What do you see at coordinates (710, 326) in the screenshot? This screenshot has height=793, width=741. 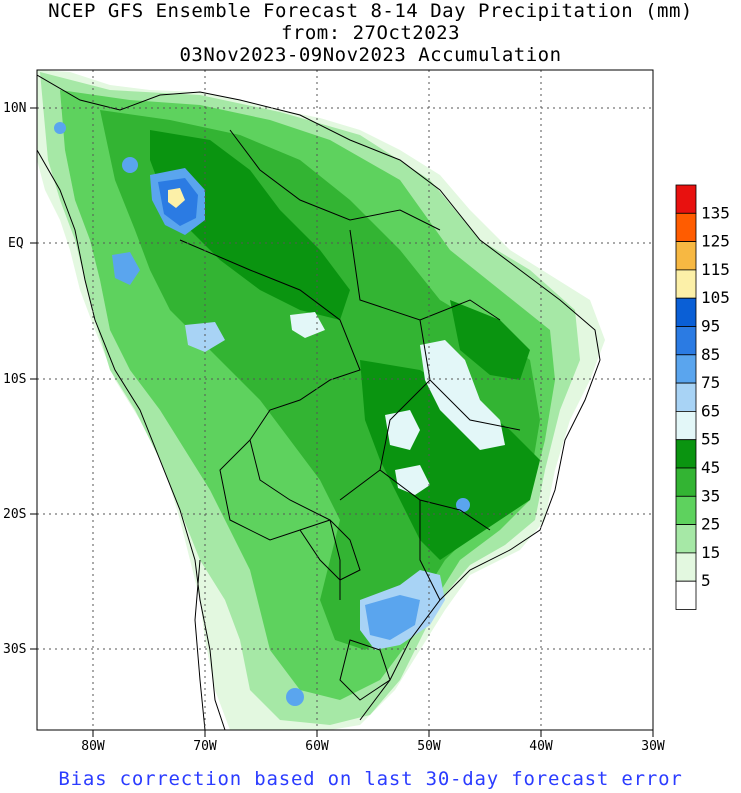 I see `legend-level-label: 95` at bounding box center [710, 326].